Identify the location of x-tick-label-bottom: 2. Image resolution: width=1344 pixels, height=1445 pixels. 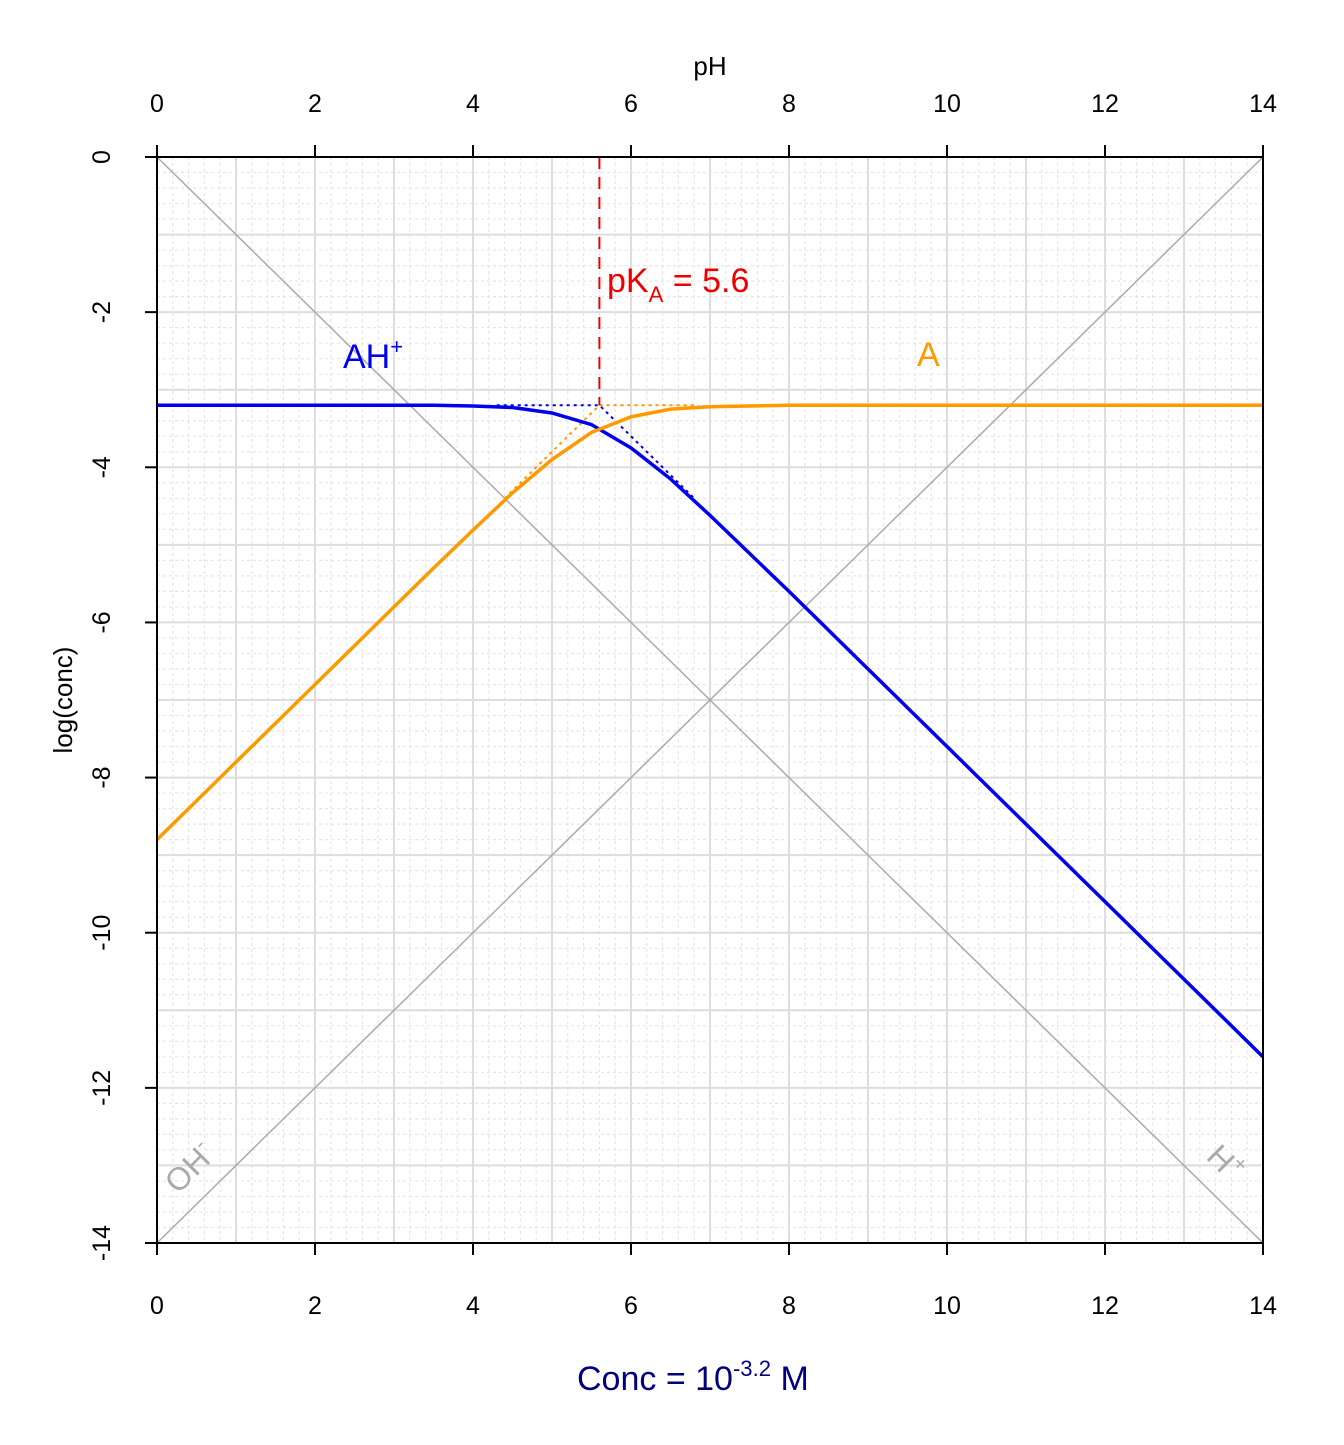
(315, 1306).